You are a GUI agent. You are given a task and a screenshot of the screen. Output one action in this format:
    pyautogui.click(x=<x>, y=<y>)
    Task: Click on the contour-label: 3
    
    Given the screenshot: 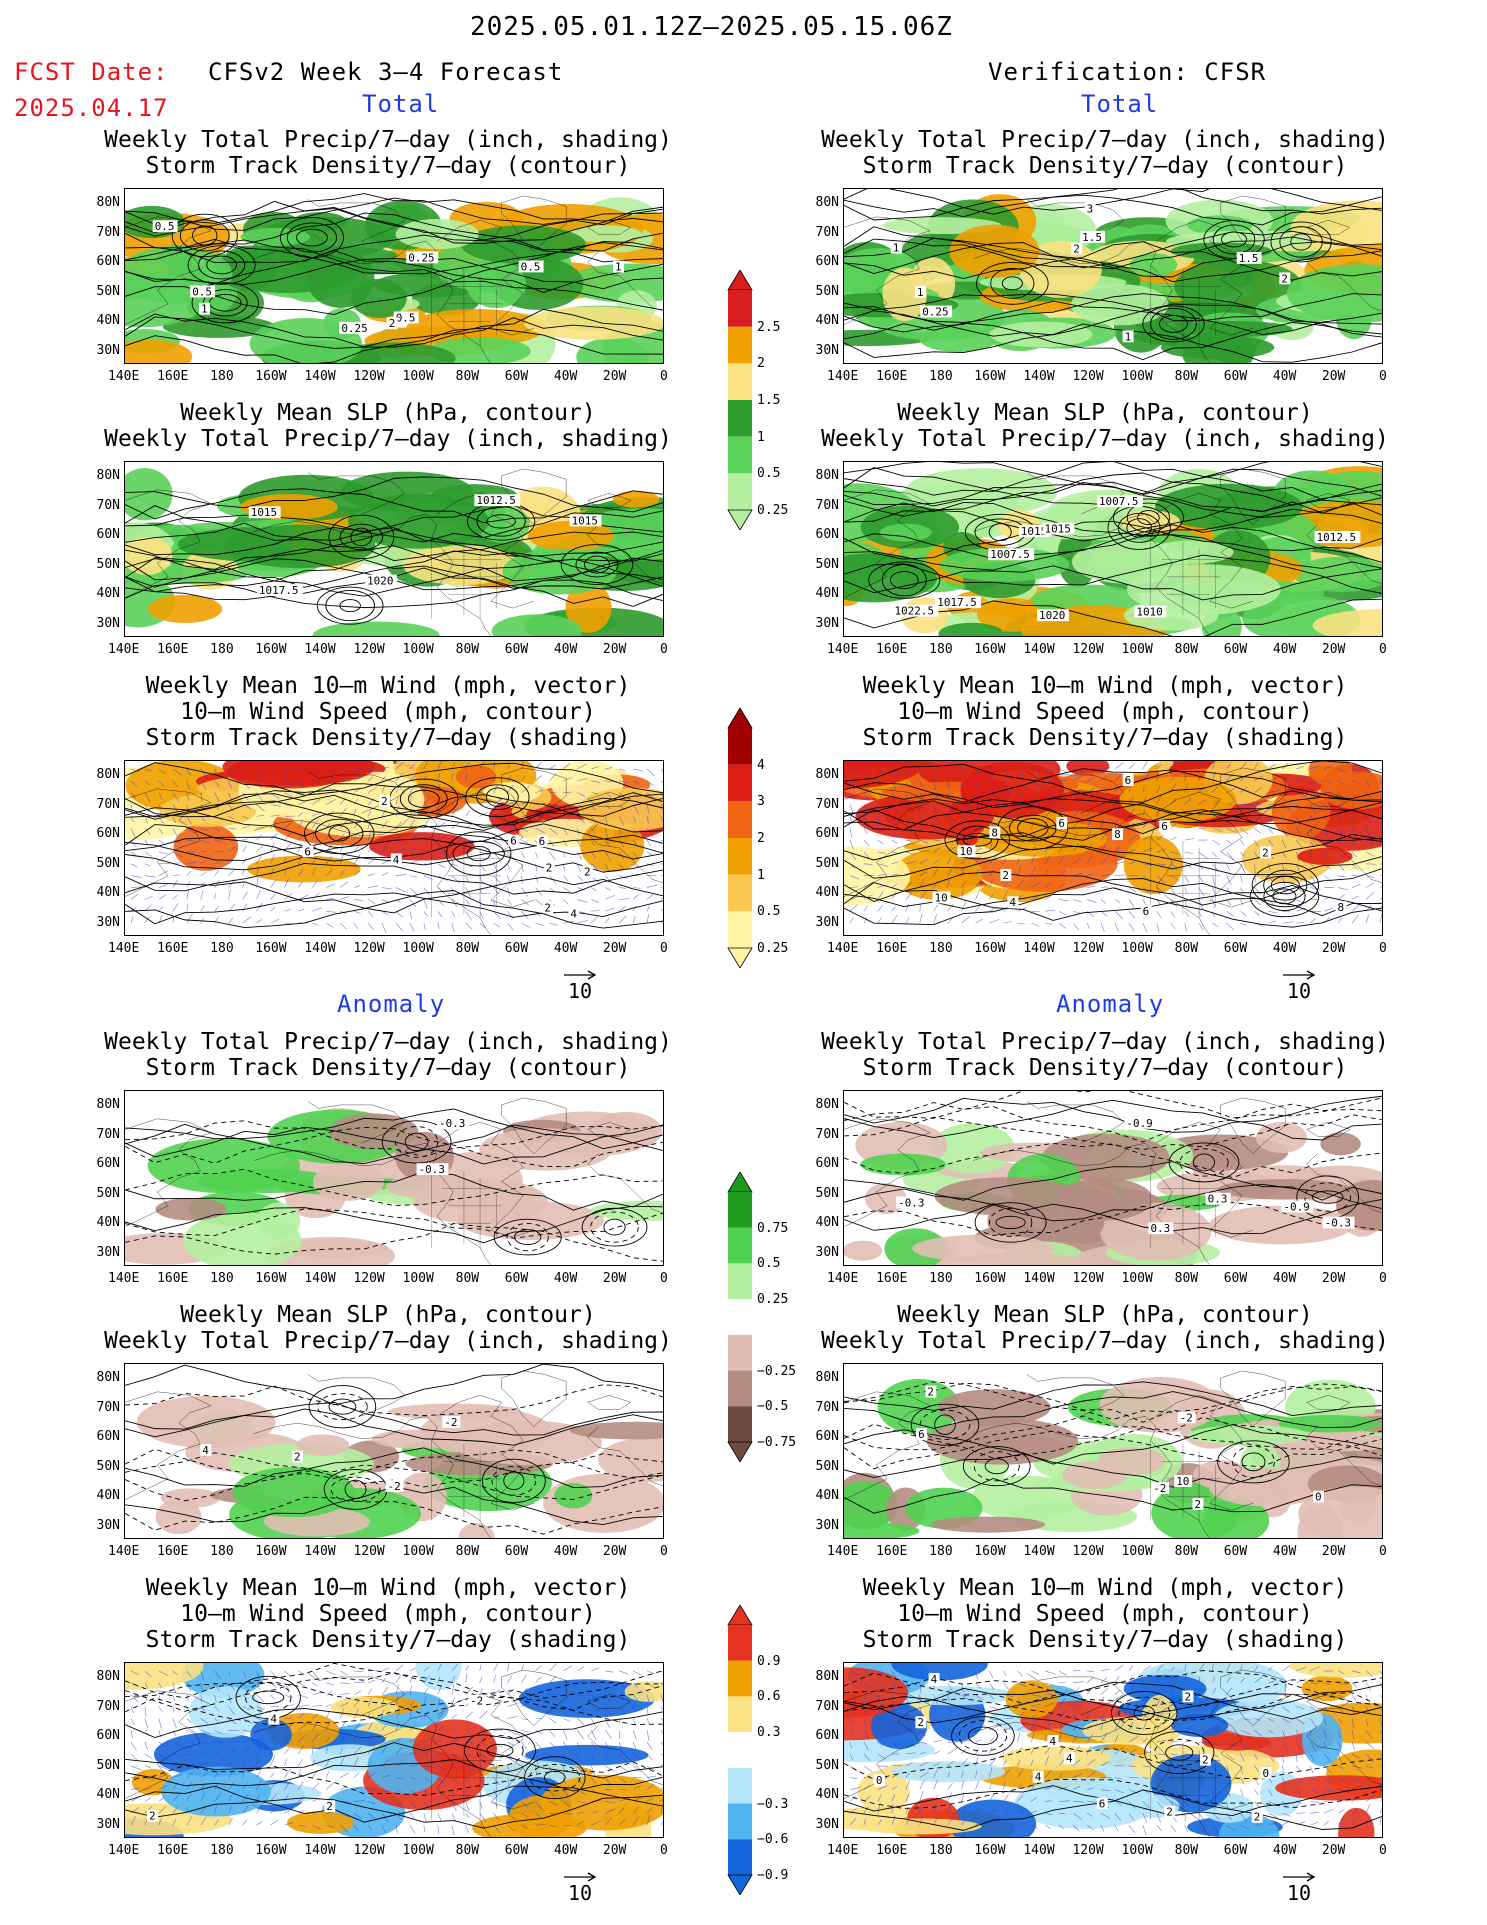 What is the action you would take?
    pyautogui.click(x=1090, y=208)
    